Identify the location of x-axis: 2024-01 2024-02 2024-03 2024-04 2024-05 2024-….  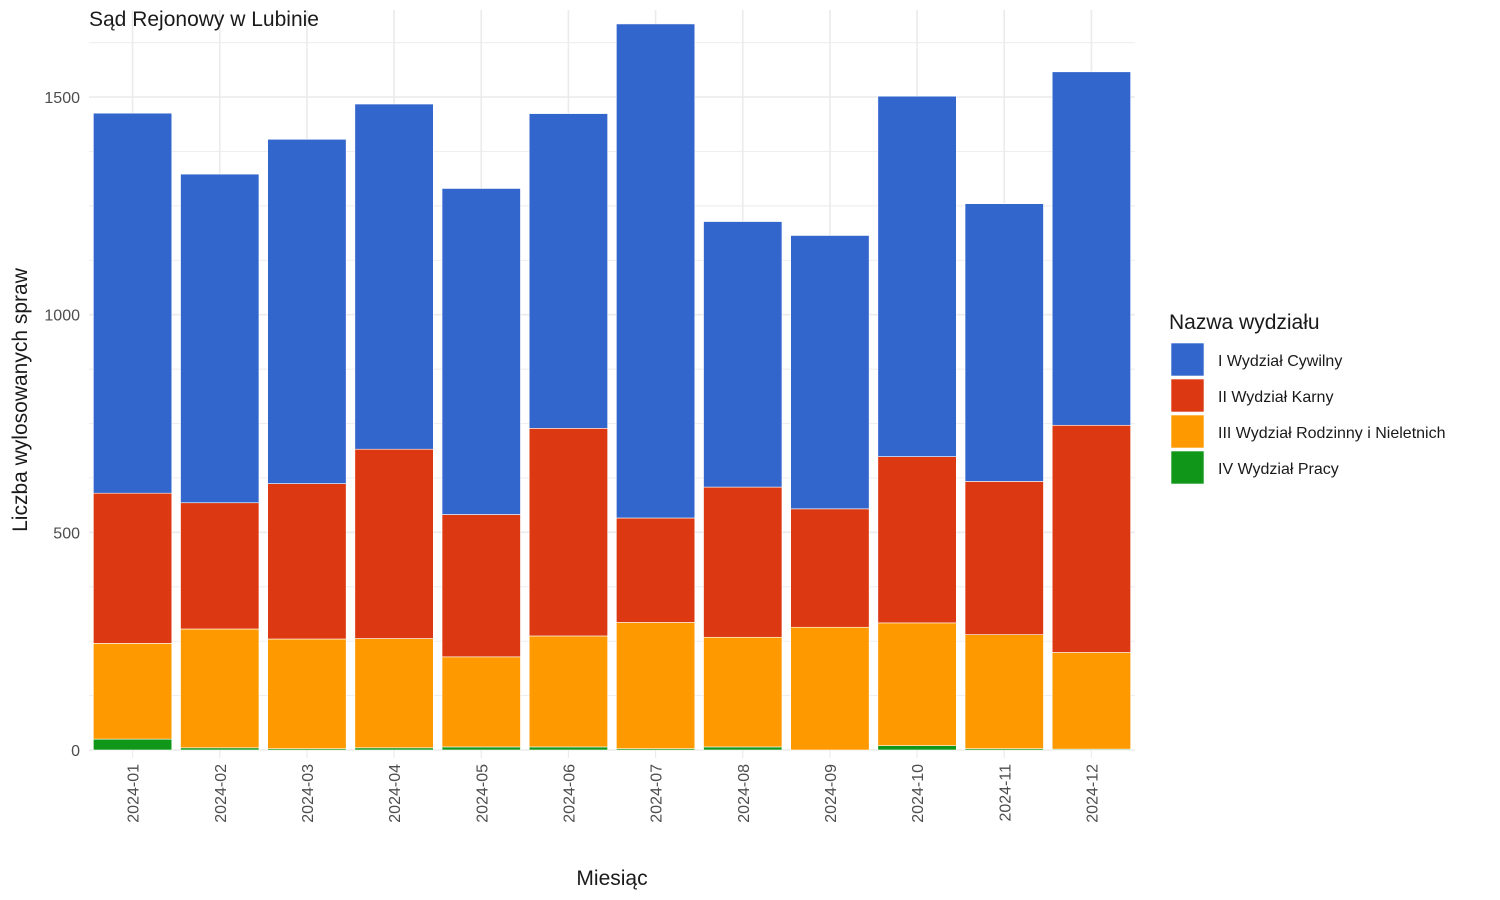
(613, 786).